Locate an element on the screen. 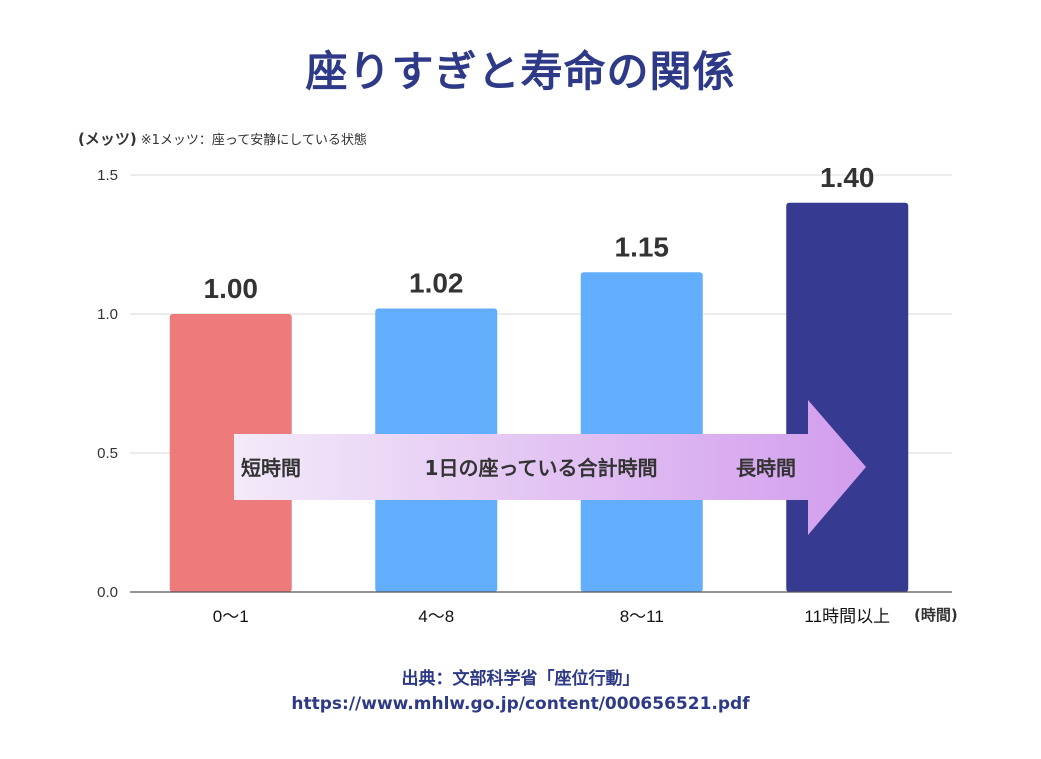 This screenshot has width=1041, height=759. y-tick-label: 0.5 is located at coordinates (107, 453).